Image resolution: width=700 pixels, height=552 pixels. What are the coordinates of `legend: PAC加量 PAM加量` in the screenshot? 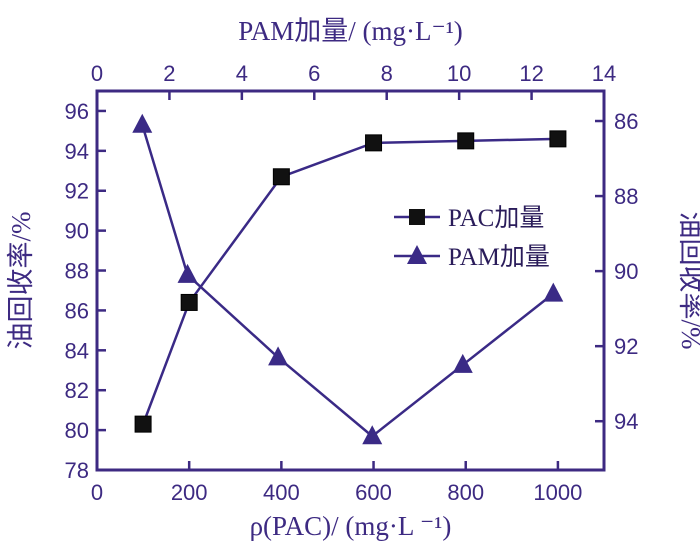 It's located at (472, 237).